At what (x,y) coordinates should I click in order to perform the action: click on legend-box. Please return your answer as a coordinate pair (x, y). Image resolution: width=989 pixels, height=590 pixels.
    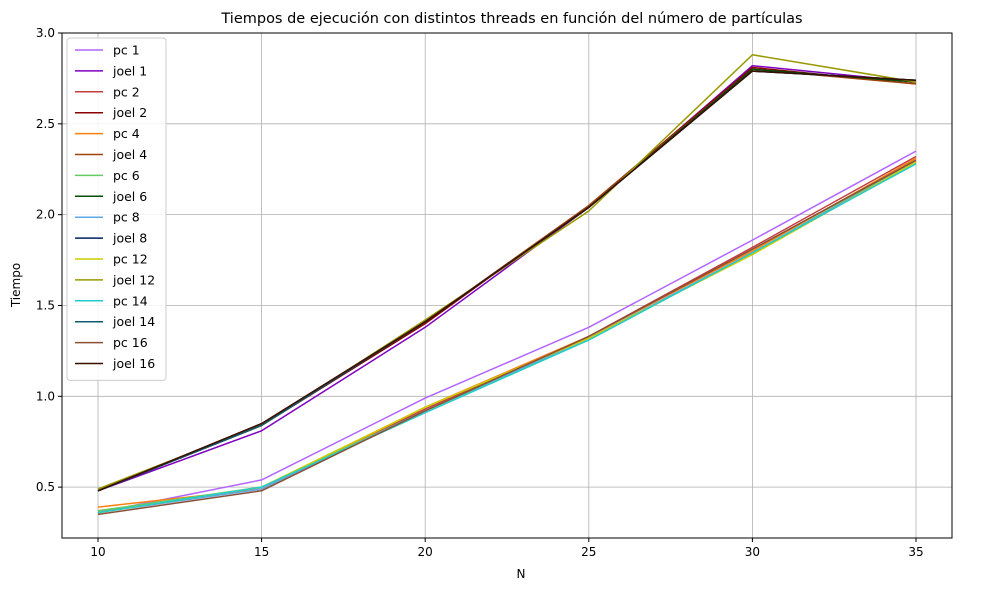
    Looking at the image, I should click on (116, 209).